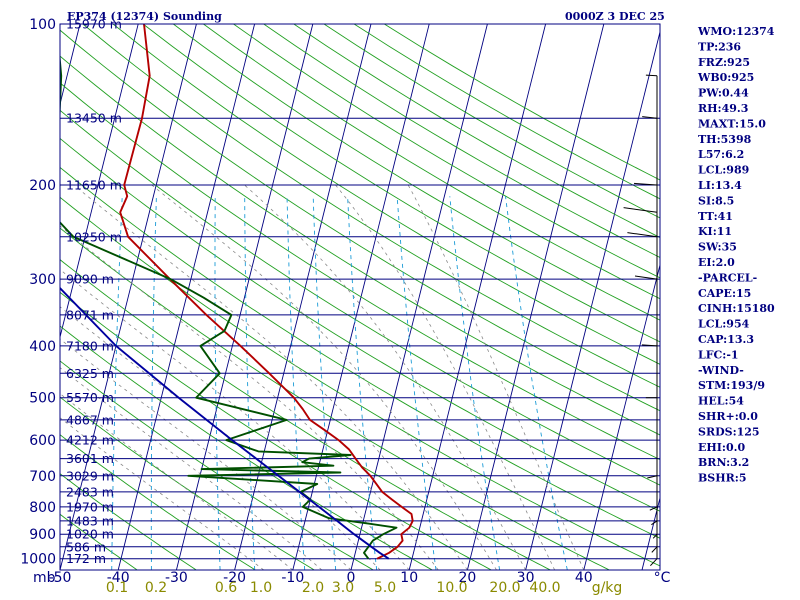 This screenshot has width=800, height=600. What do you see at coordinates (721, 154) in the screenshot?
I see `index-line: L57:6.2` at bounding box center [721, 154].